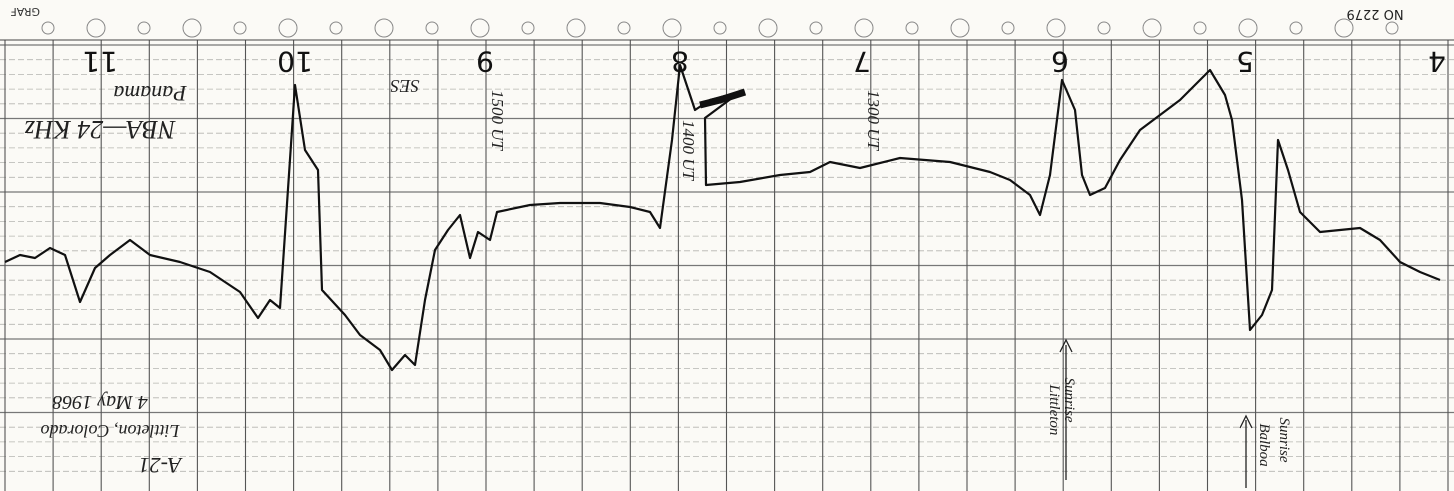 This screenshot has height=491, width=1454. I want to click on sprocket-holes, so click(720, 28).